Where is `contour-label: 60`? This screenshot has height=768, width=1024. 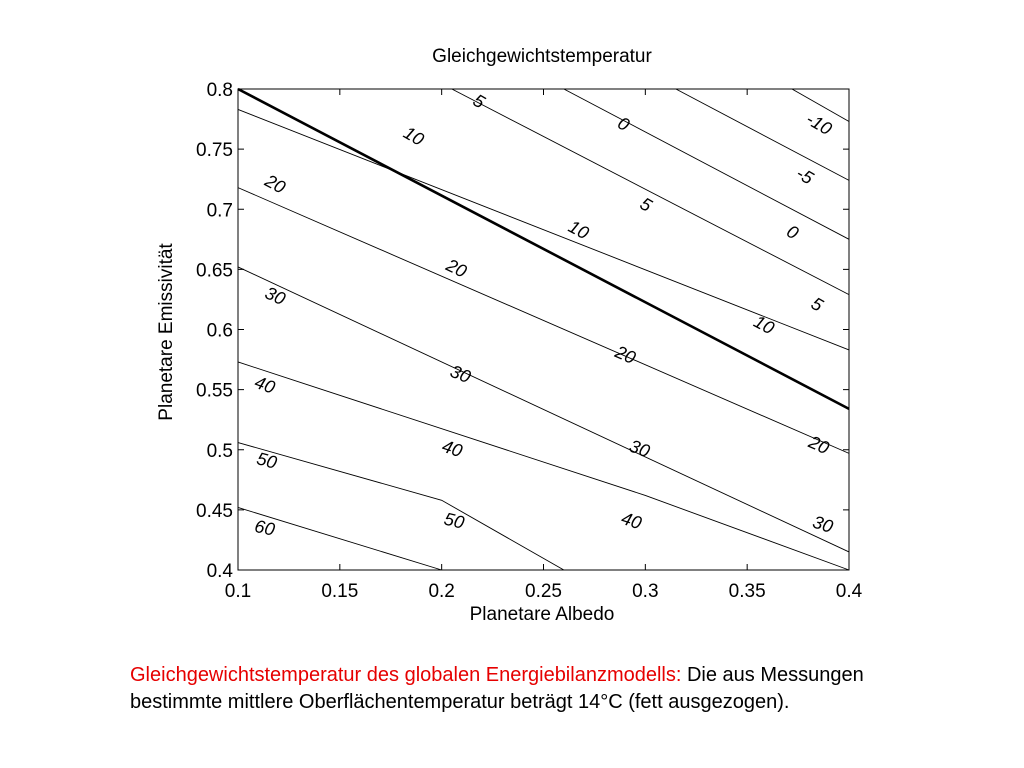 contour-label: 60 is located at coordinates (265, 528).